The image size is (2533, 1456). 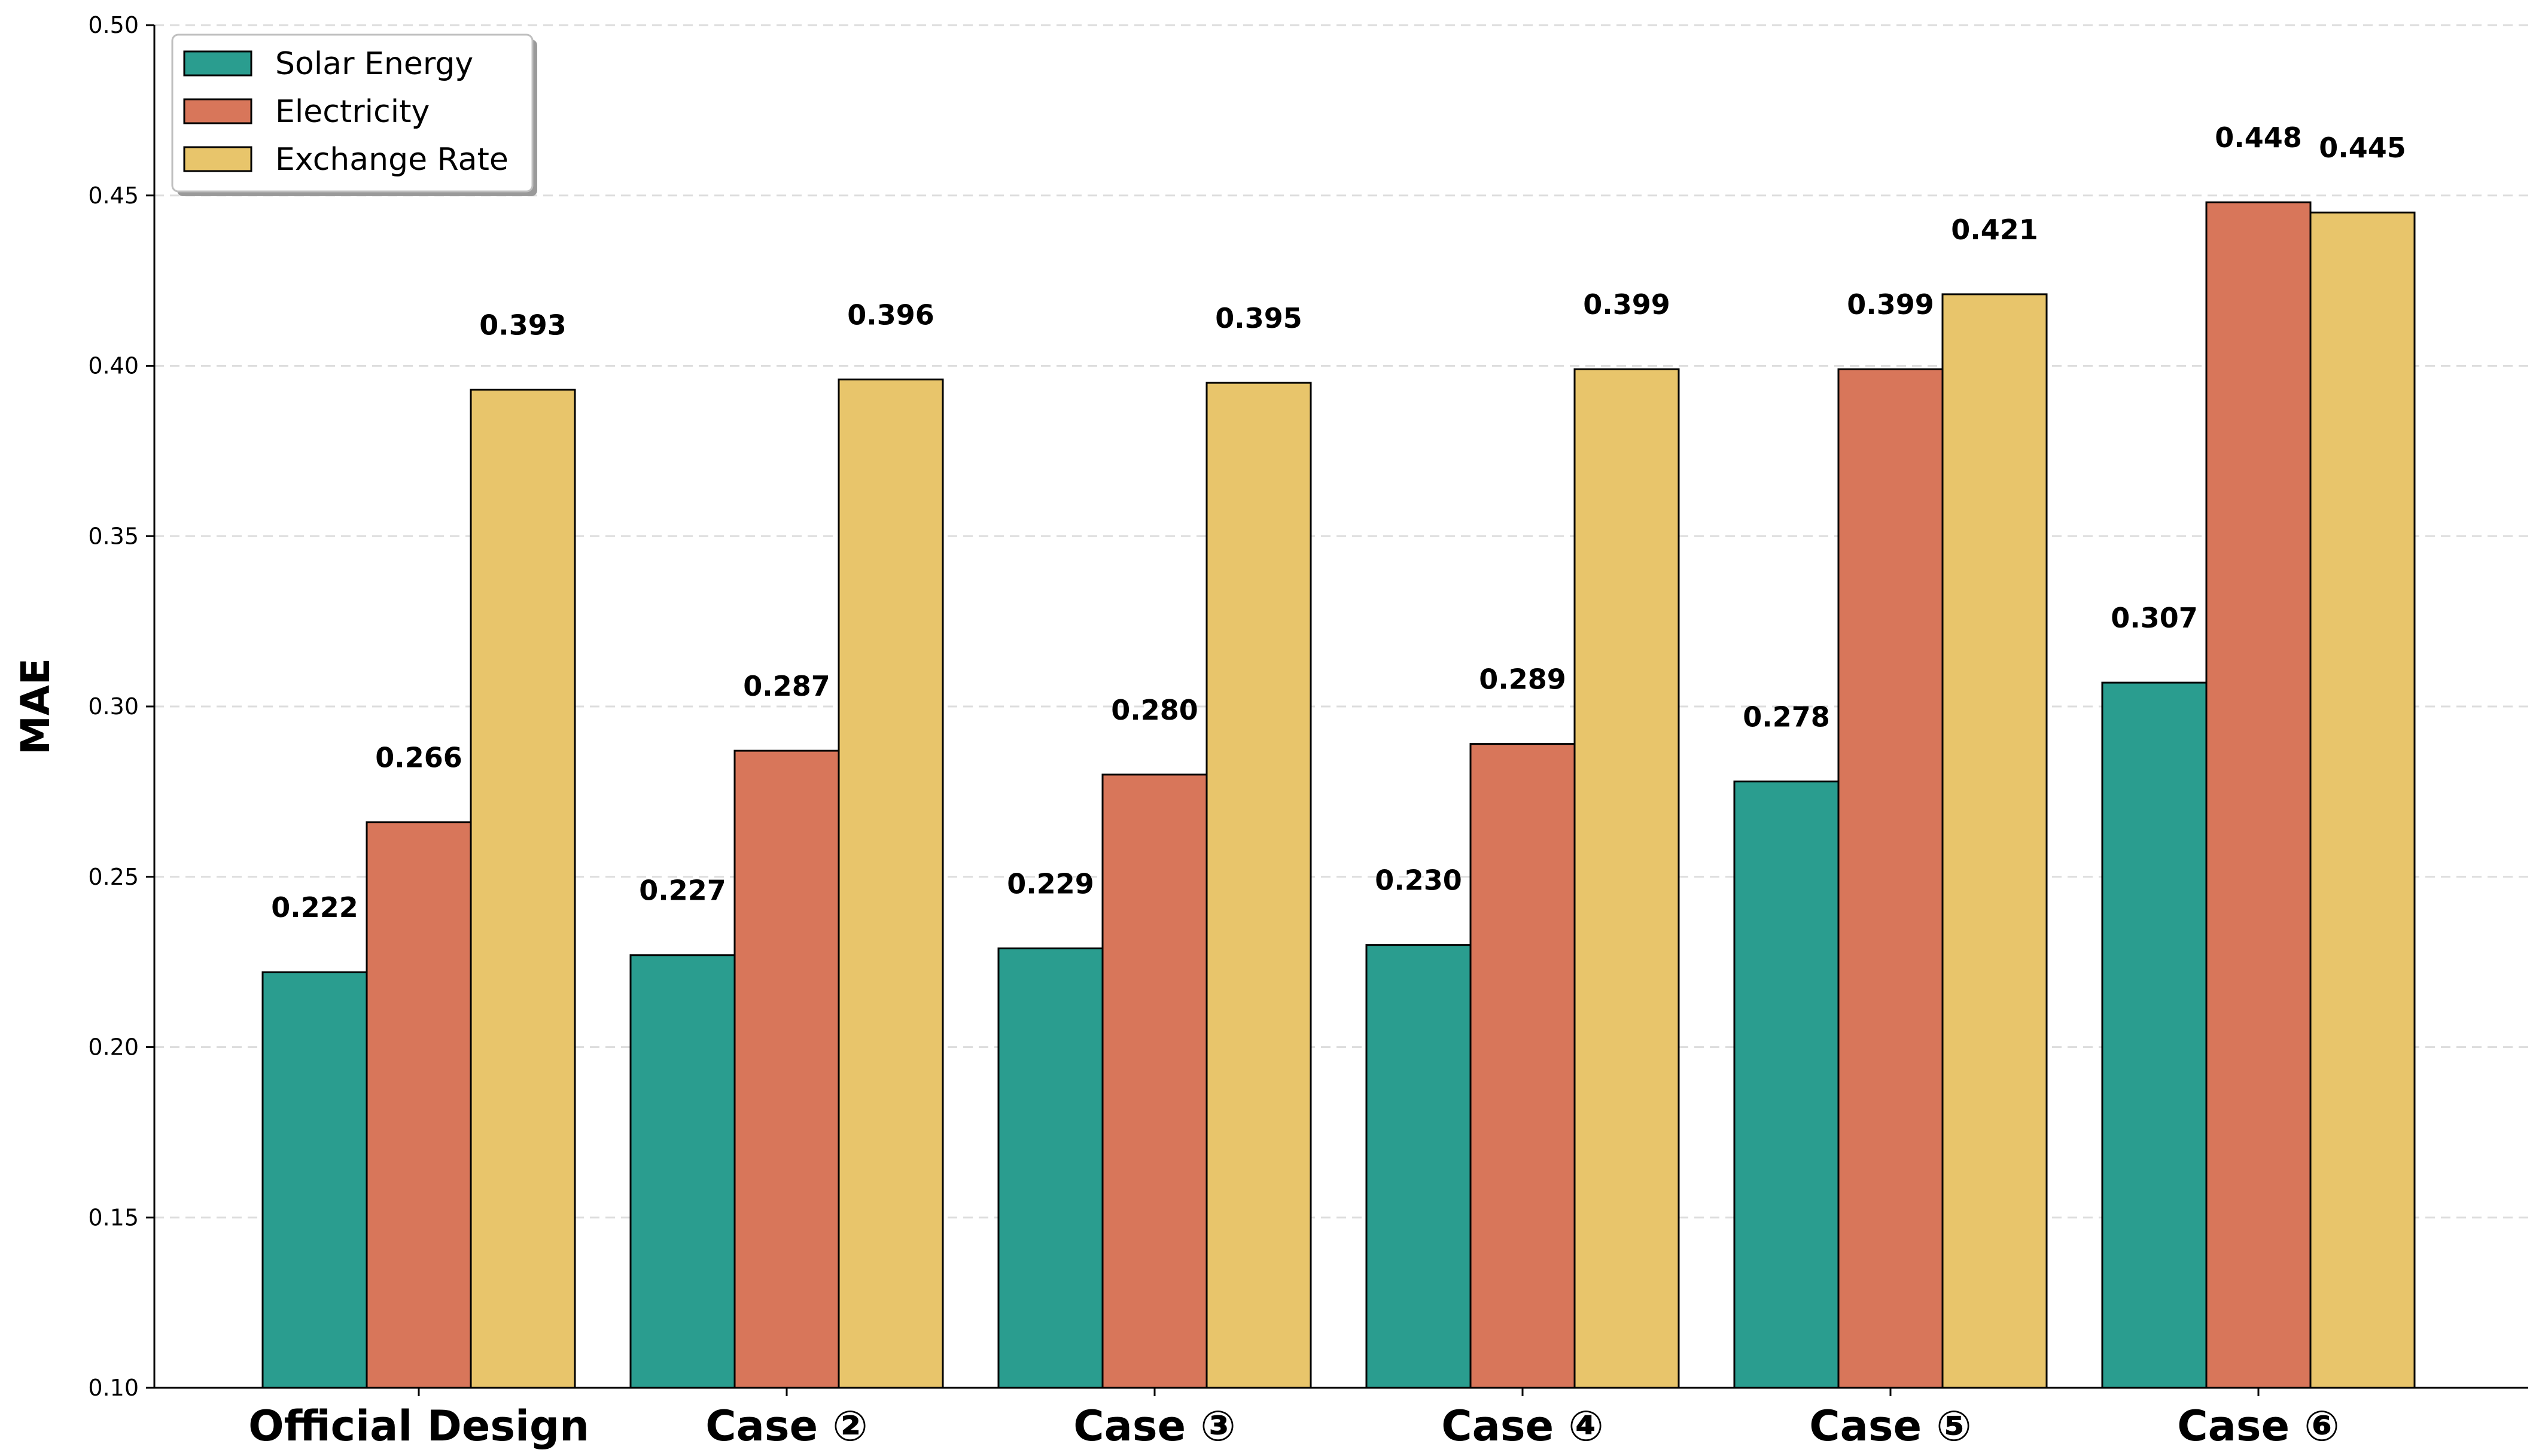 I want to click on data-label: 0.421, so click(x=1994, y=230).